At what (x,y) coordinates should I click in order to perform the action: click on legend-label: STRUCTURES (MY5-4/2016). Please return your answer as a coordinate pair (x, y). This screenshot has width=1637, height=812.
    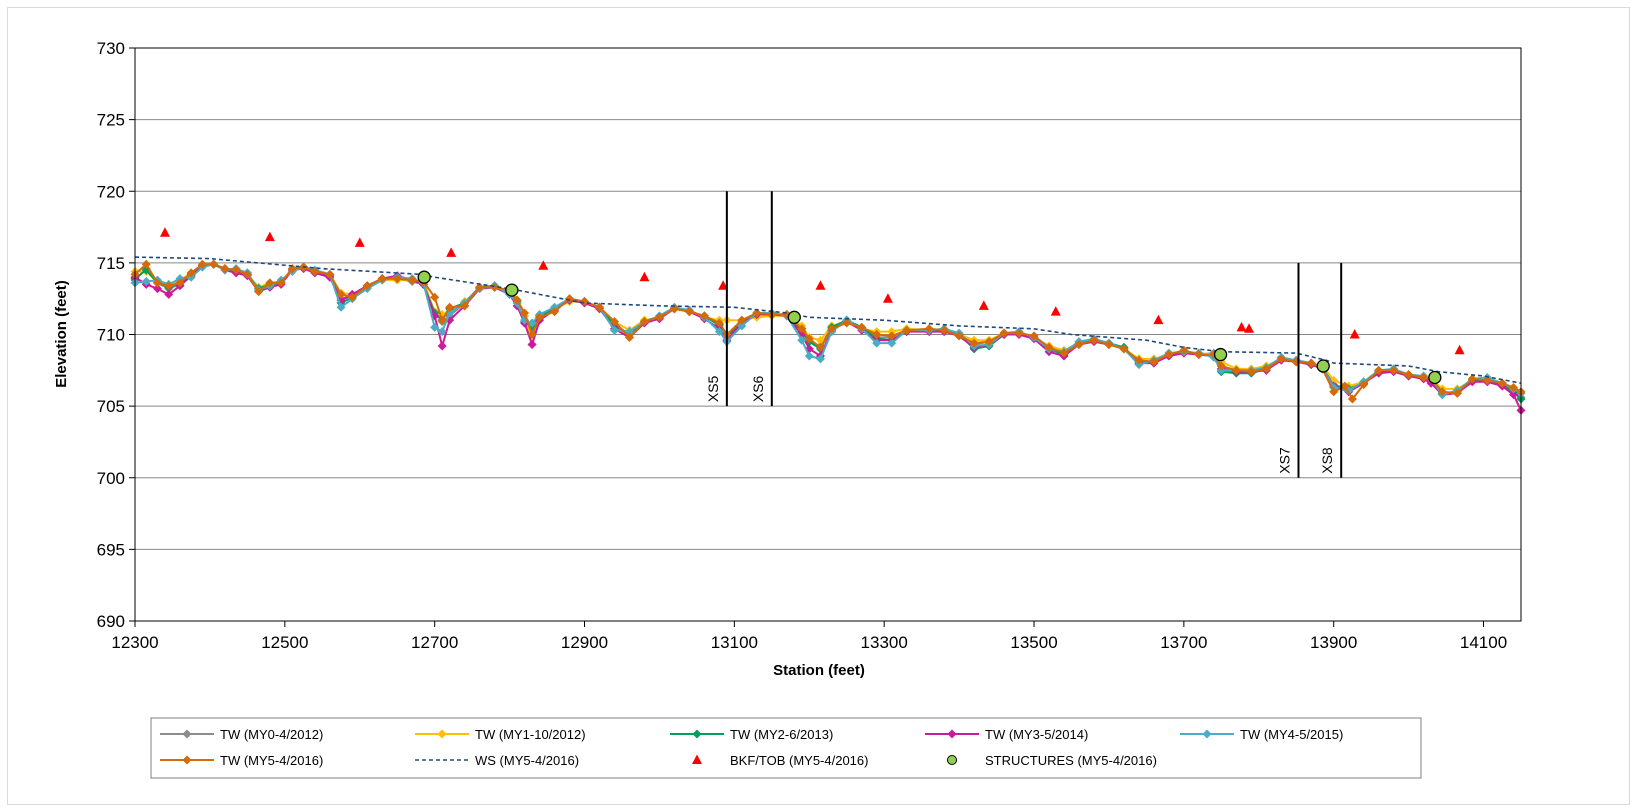
    Looking at the image, I should click on (1071, 760).